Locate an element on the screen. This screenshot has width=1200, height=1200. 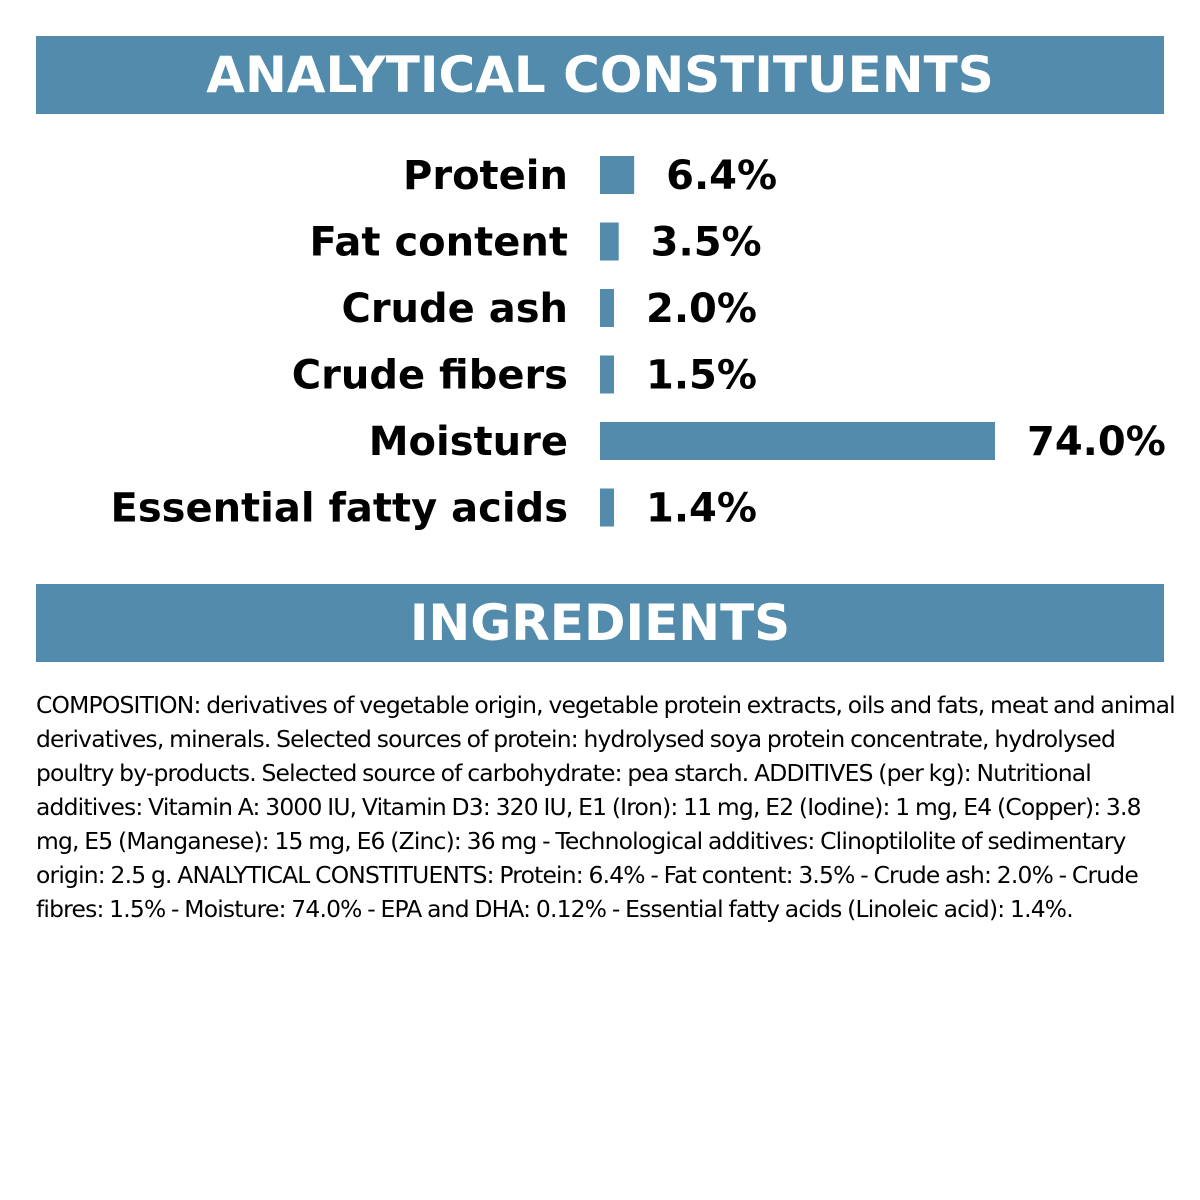
category-label-moisture: Moisture is located at coordinates (468, 442).